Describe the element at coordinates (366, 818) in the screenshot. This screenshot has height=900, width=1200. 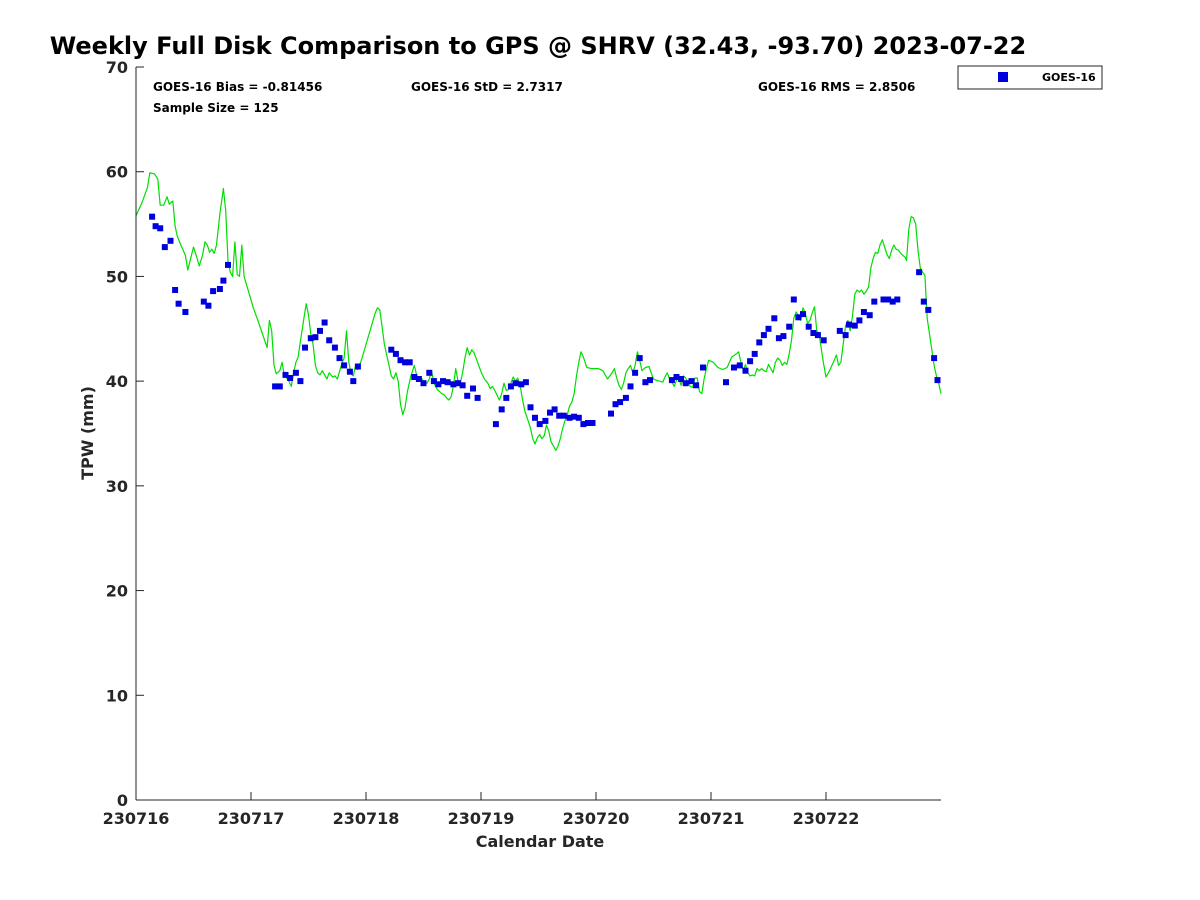
I see `x-tick-label: 230718` at that location.